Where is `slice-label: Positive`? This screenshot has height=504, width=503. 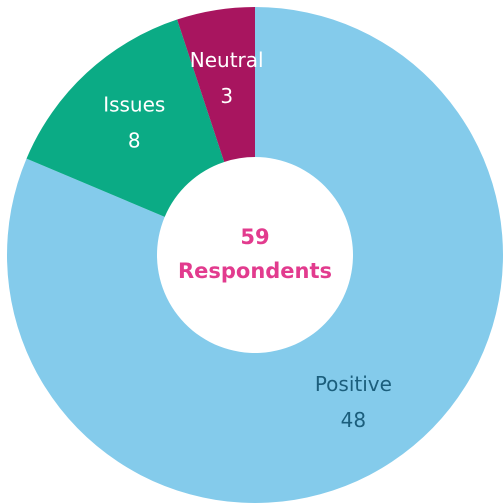 slice-label: Positive is located at coordinates (353, 384).